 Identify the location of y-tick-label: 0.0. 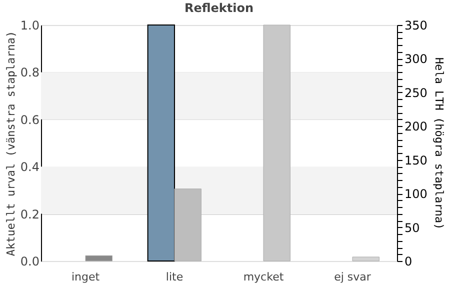
(30, 261).